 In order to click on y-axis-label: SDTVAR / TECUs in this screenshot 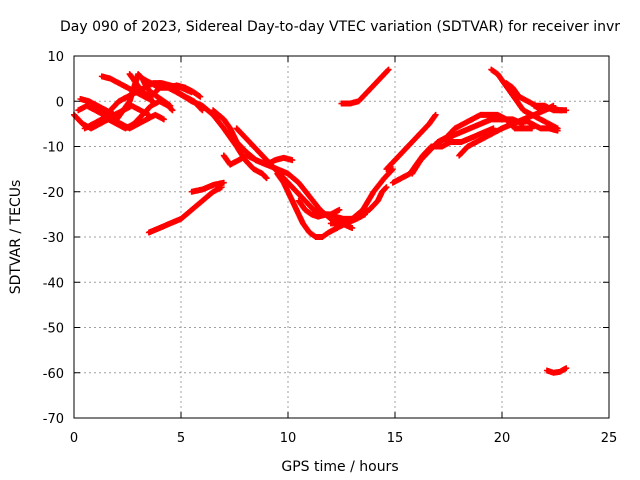, I will do `click(16, 237)`.